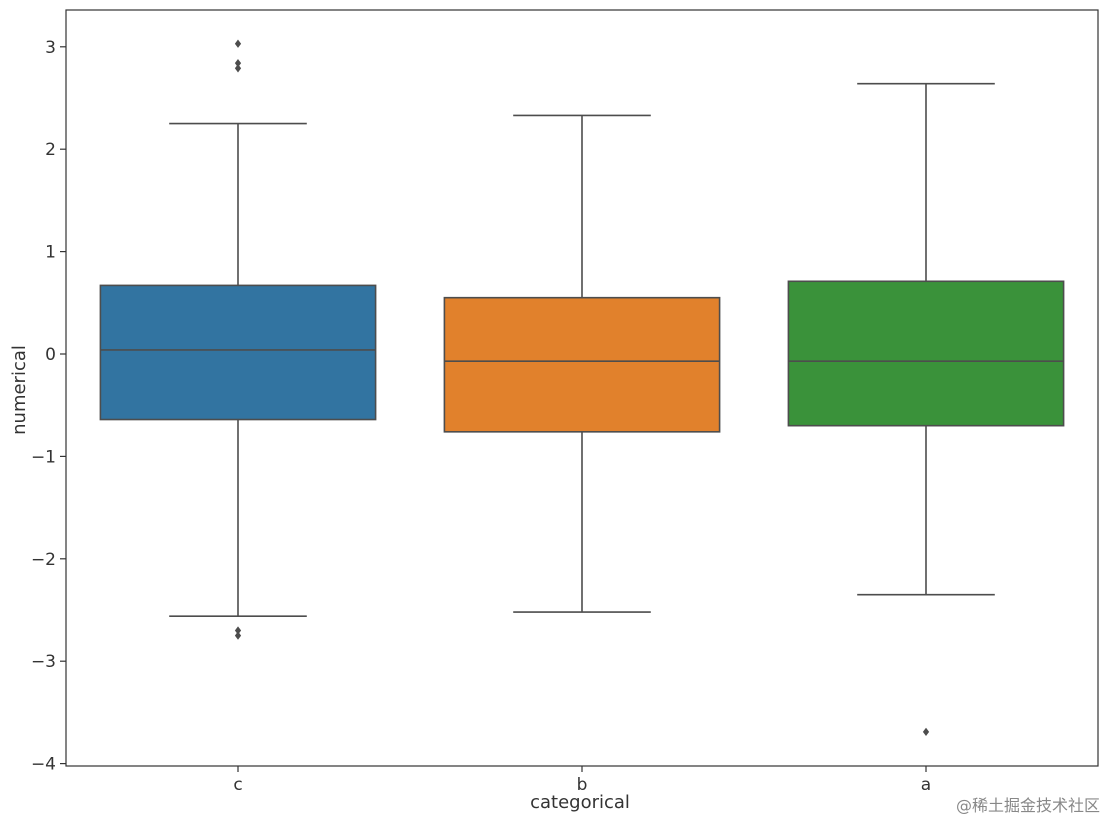 This screenshot has width=1108, height=822. What do you see at coordinates (926, 785) in the screenshot?
I see `x-tick-label: a` at bounding box center [926, 785].